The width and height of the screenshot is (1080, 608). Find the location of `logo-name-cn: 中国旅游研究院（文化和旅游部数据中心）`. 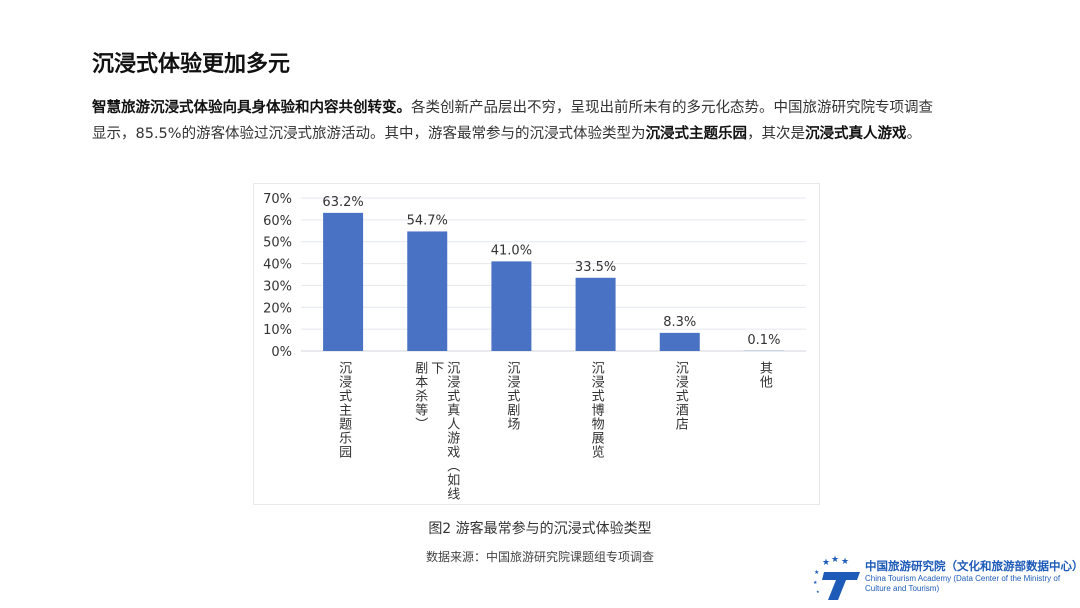

logo-name-cn: 中国旅游研究院（文化和旅游部数据中心） is located at coordinates (972, 566).